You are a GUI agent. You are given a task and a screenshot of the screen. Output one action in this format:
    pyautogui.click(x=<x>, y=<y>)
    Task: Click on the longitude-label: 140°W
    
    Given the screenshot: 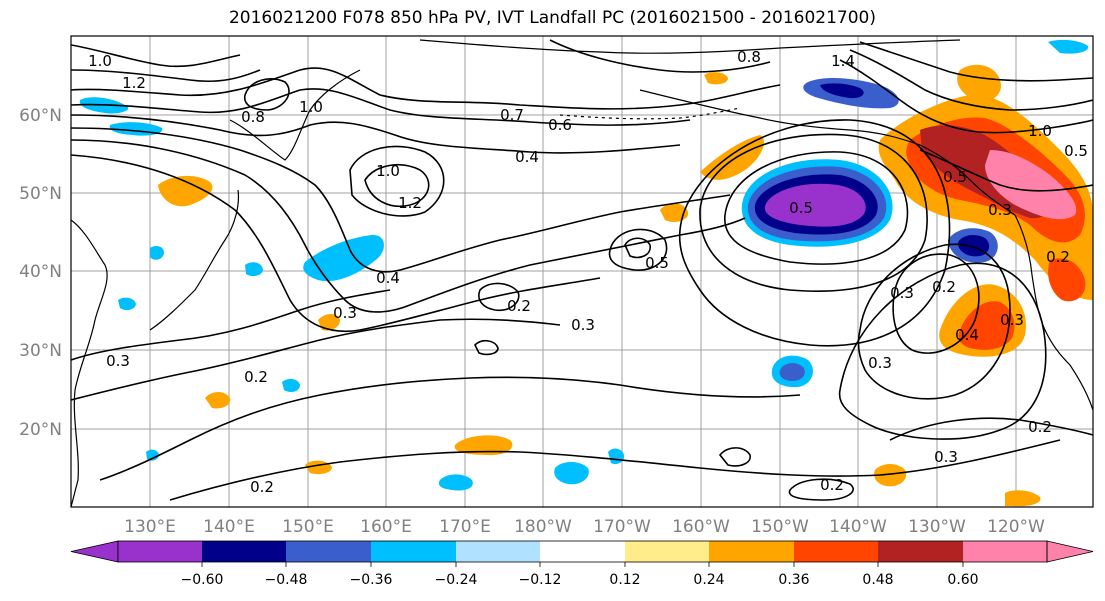 What is the action you would take?
    pyautogui.click(x=858, y=527)
    